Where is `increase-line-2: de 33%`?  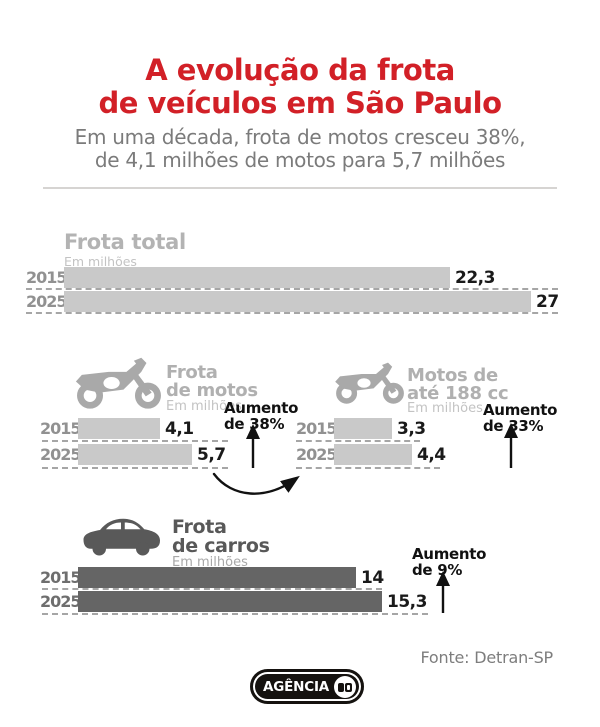
increase-line-2: de 33% is located at coordinates (513, 426).